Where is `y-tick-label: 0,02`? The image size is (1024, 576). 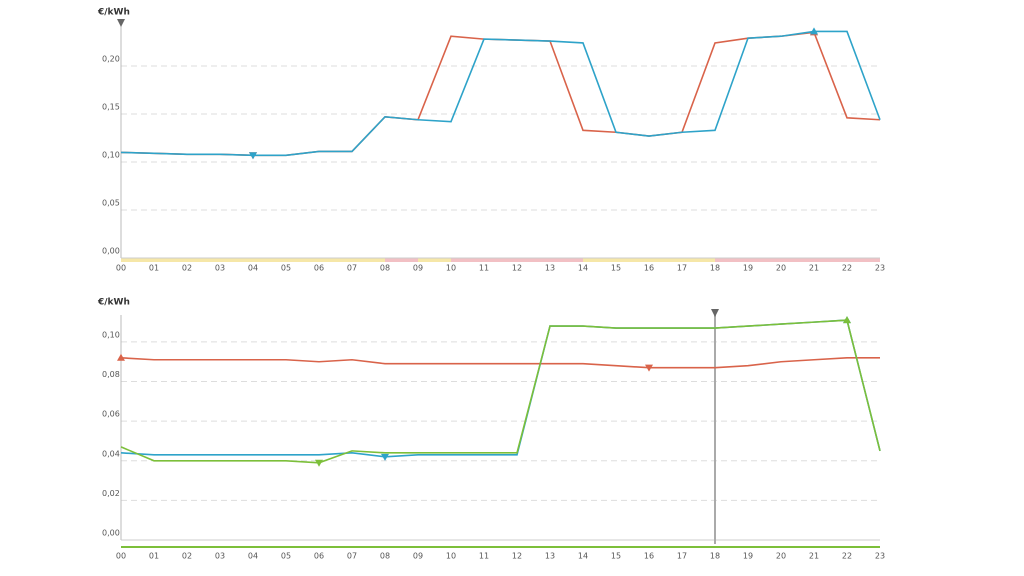
y-tick-label: 0,02 is located at coordinates (111, 493).